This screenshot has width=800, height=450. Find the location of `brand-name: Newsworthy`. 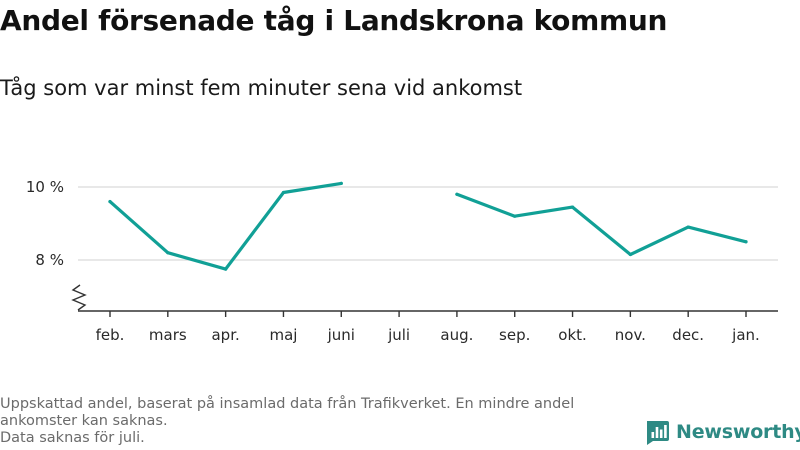

brand-name: Newsworthy is located at coordinates (738, 432).